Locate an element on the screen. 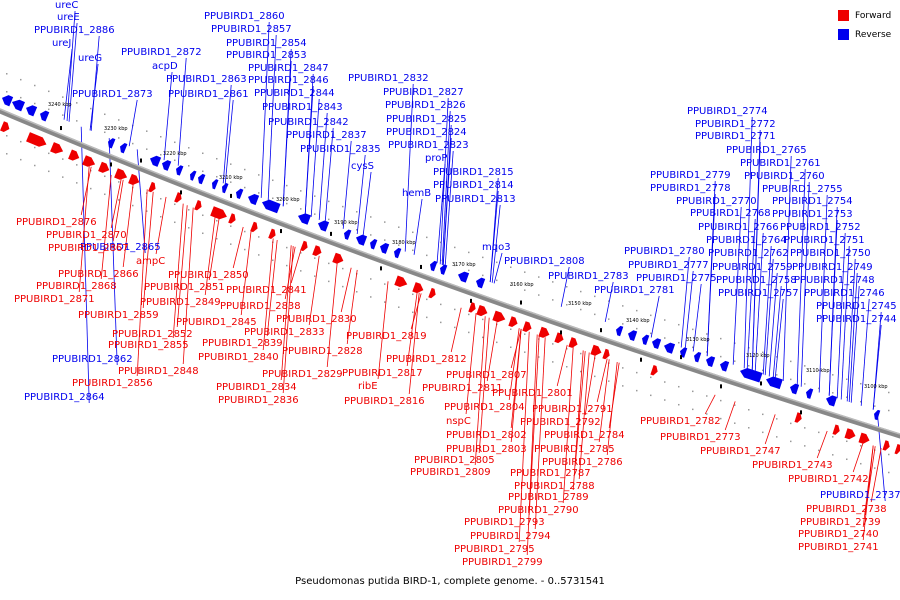 The height and width of the screenshot is (600, 900). reverse-gene-label: PPUBIRD1_2864 is located at coordinates (64, 397).